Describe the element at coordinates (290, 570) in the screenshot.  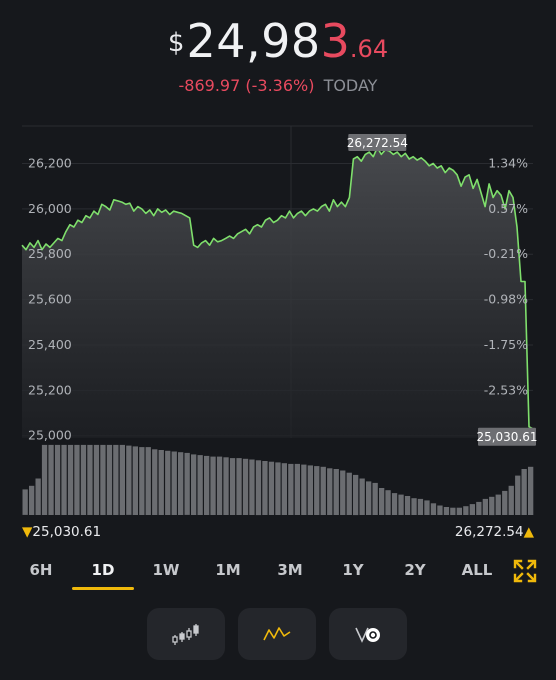
I see `tab-3m: 3M` at that location.